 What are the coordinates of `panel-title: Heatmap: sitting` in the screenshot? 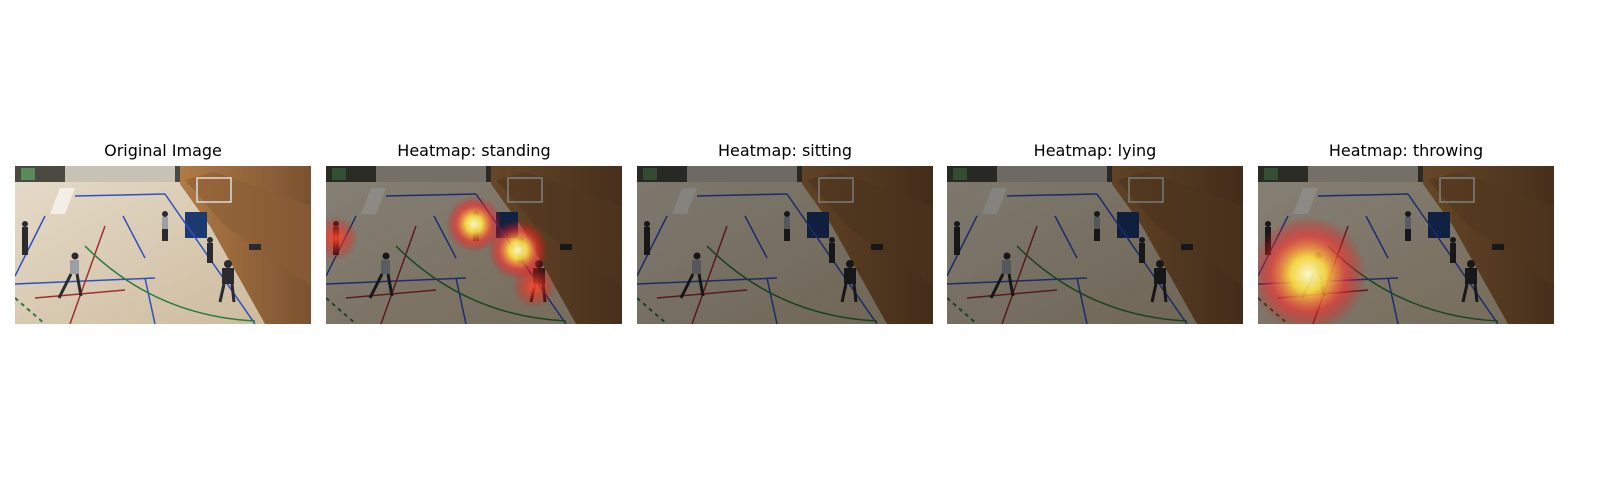 It's located at (785, 150).